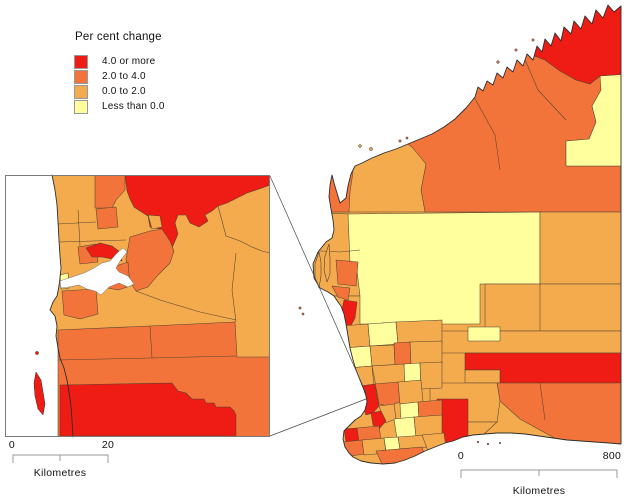 The image size is (627, 499). Describe the element at coordinates (81, 106) in the screenshot. I see `legend-swatch-yellow` at that location.